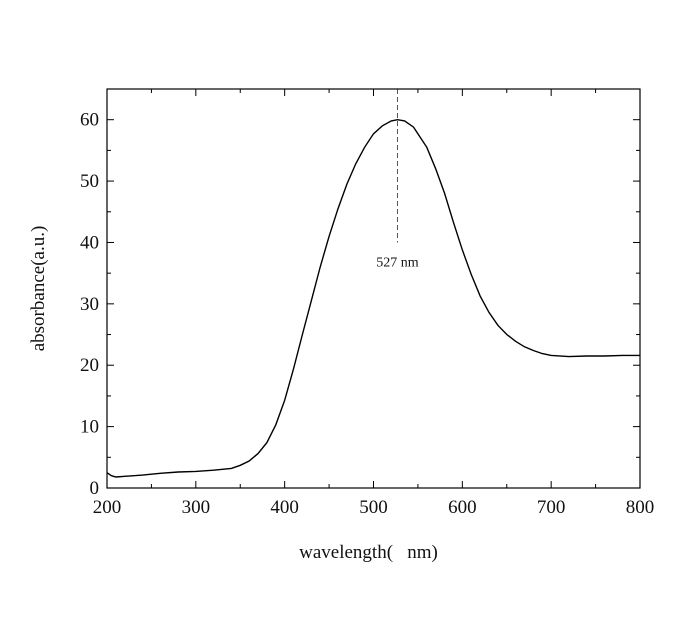  What do you see at coordinates (640, 507) in the screenshot?
I see `x-tick-label: 800` at bounding box center [640, 507].